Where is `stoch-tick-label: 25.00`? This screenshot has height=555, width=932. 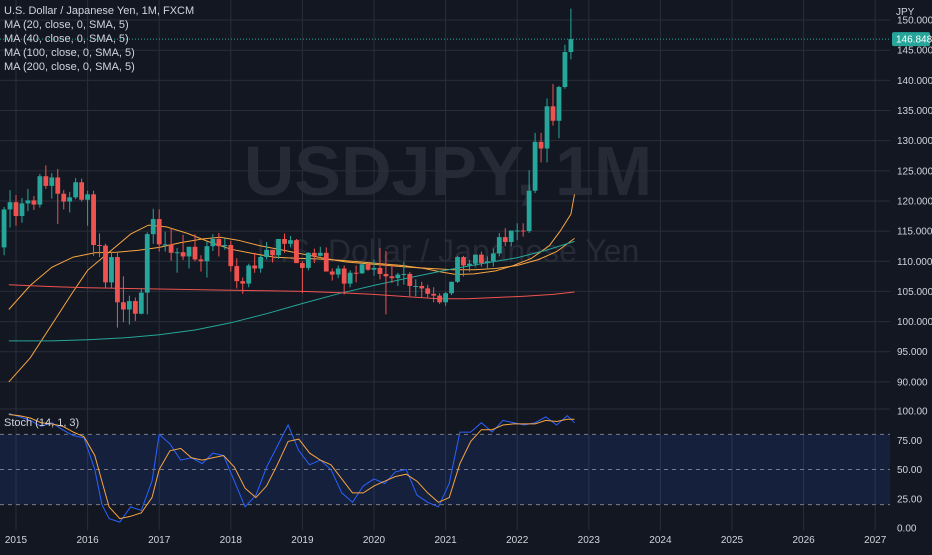
stoch-tick-label: 25.00 is located at coordinates (909, 499).